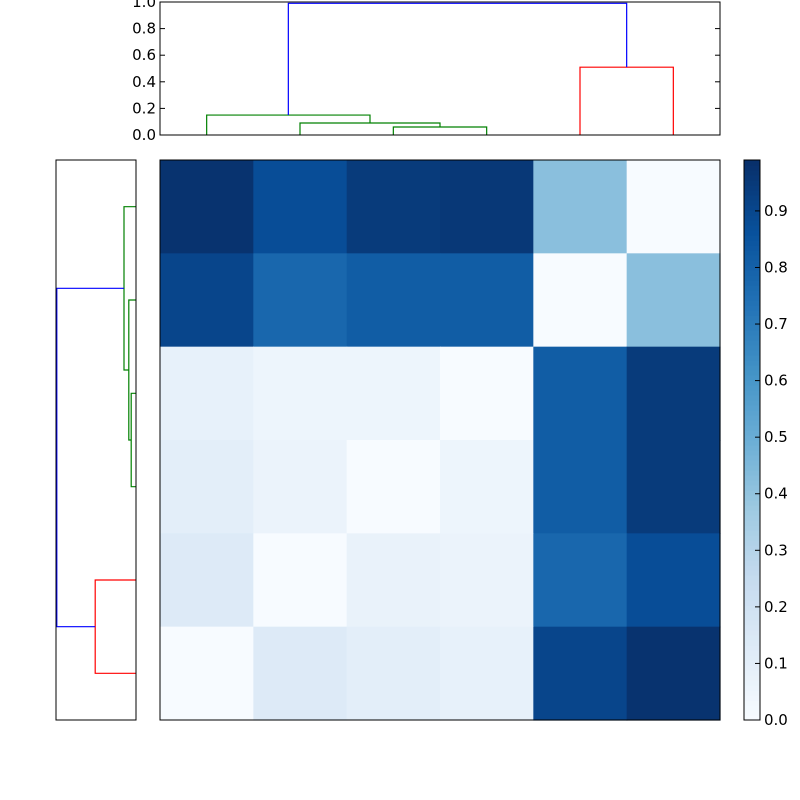 The image size is (800, 800). I want to click on top-dendrogram-tick-label-2: 0.4, so click(144, 82).